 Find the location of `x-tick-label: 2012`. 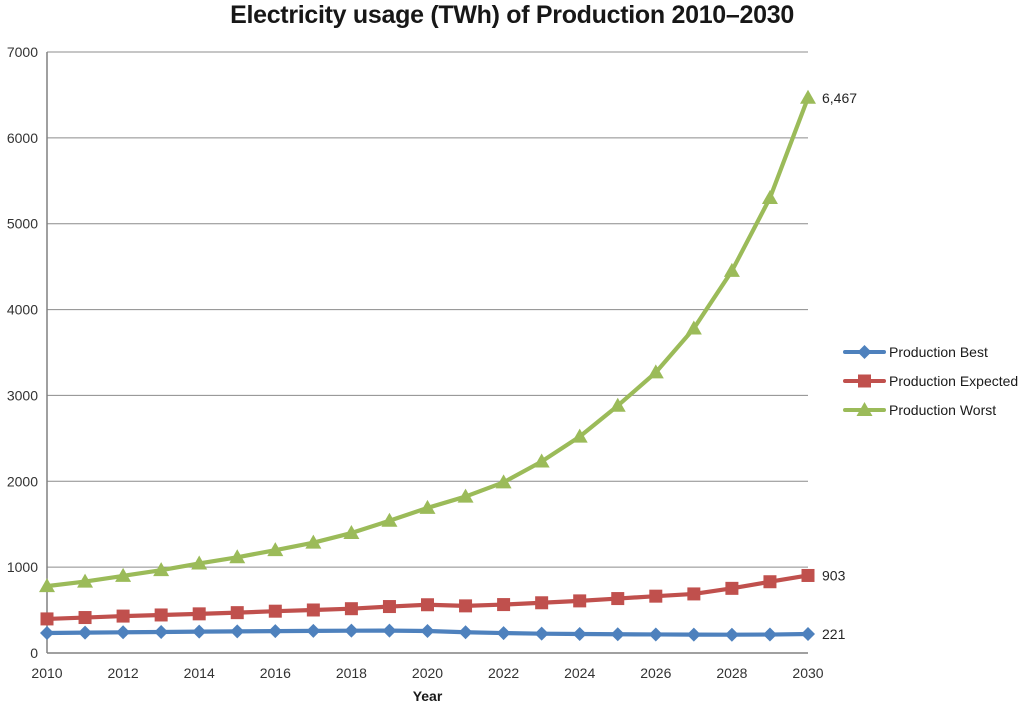

x-tick-label: 2012 is located at coordinates (123, 673).